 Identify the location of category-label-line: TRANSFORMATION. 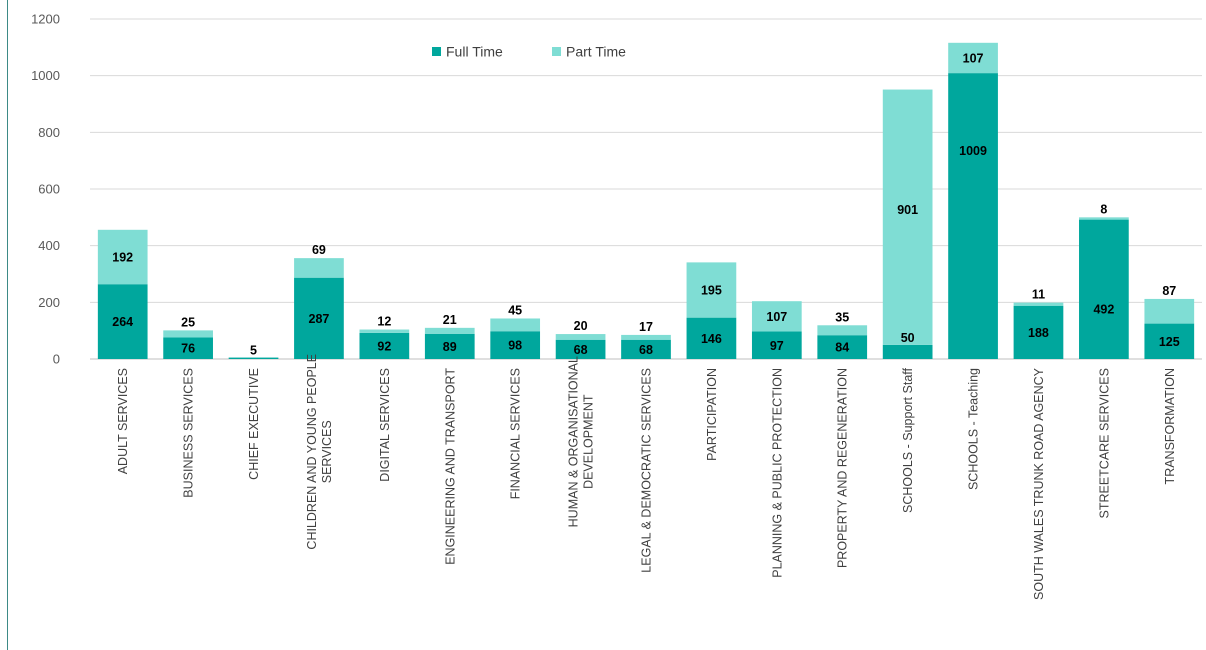
(1170, 426).